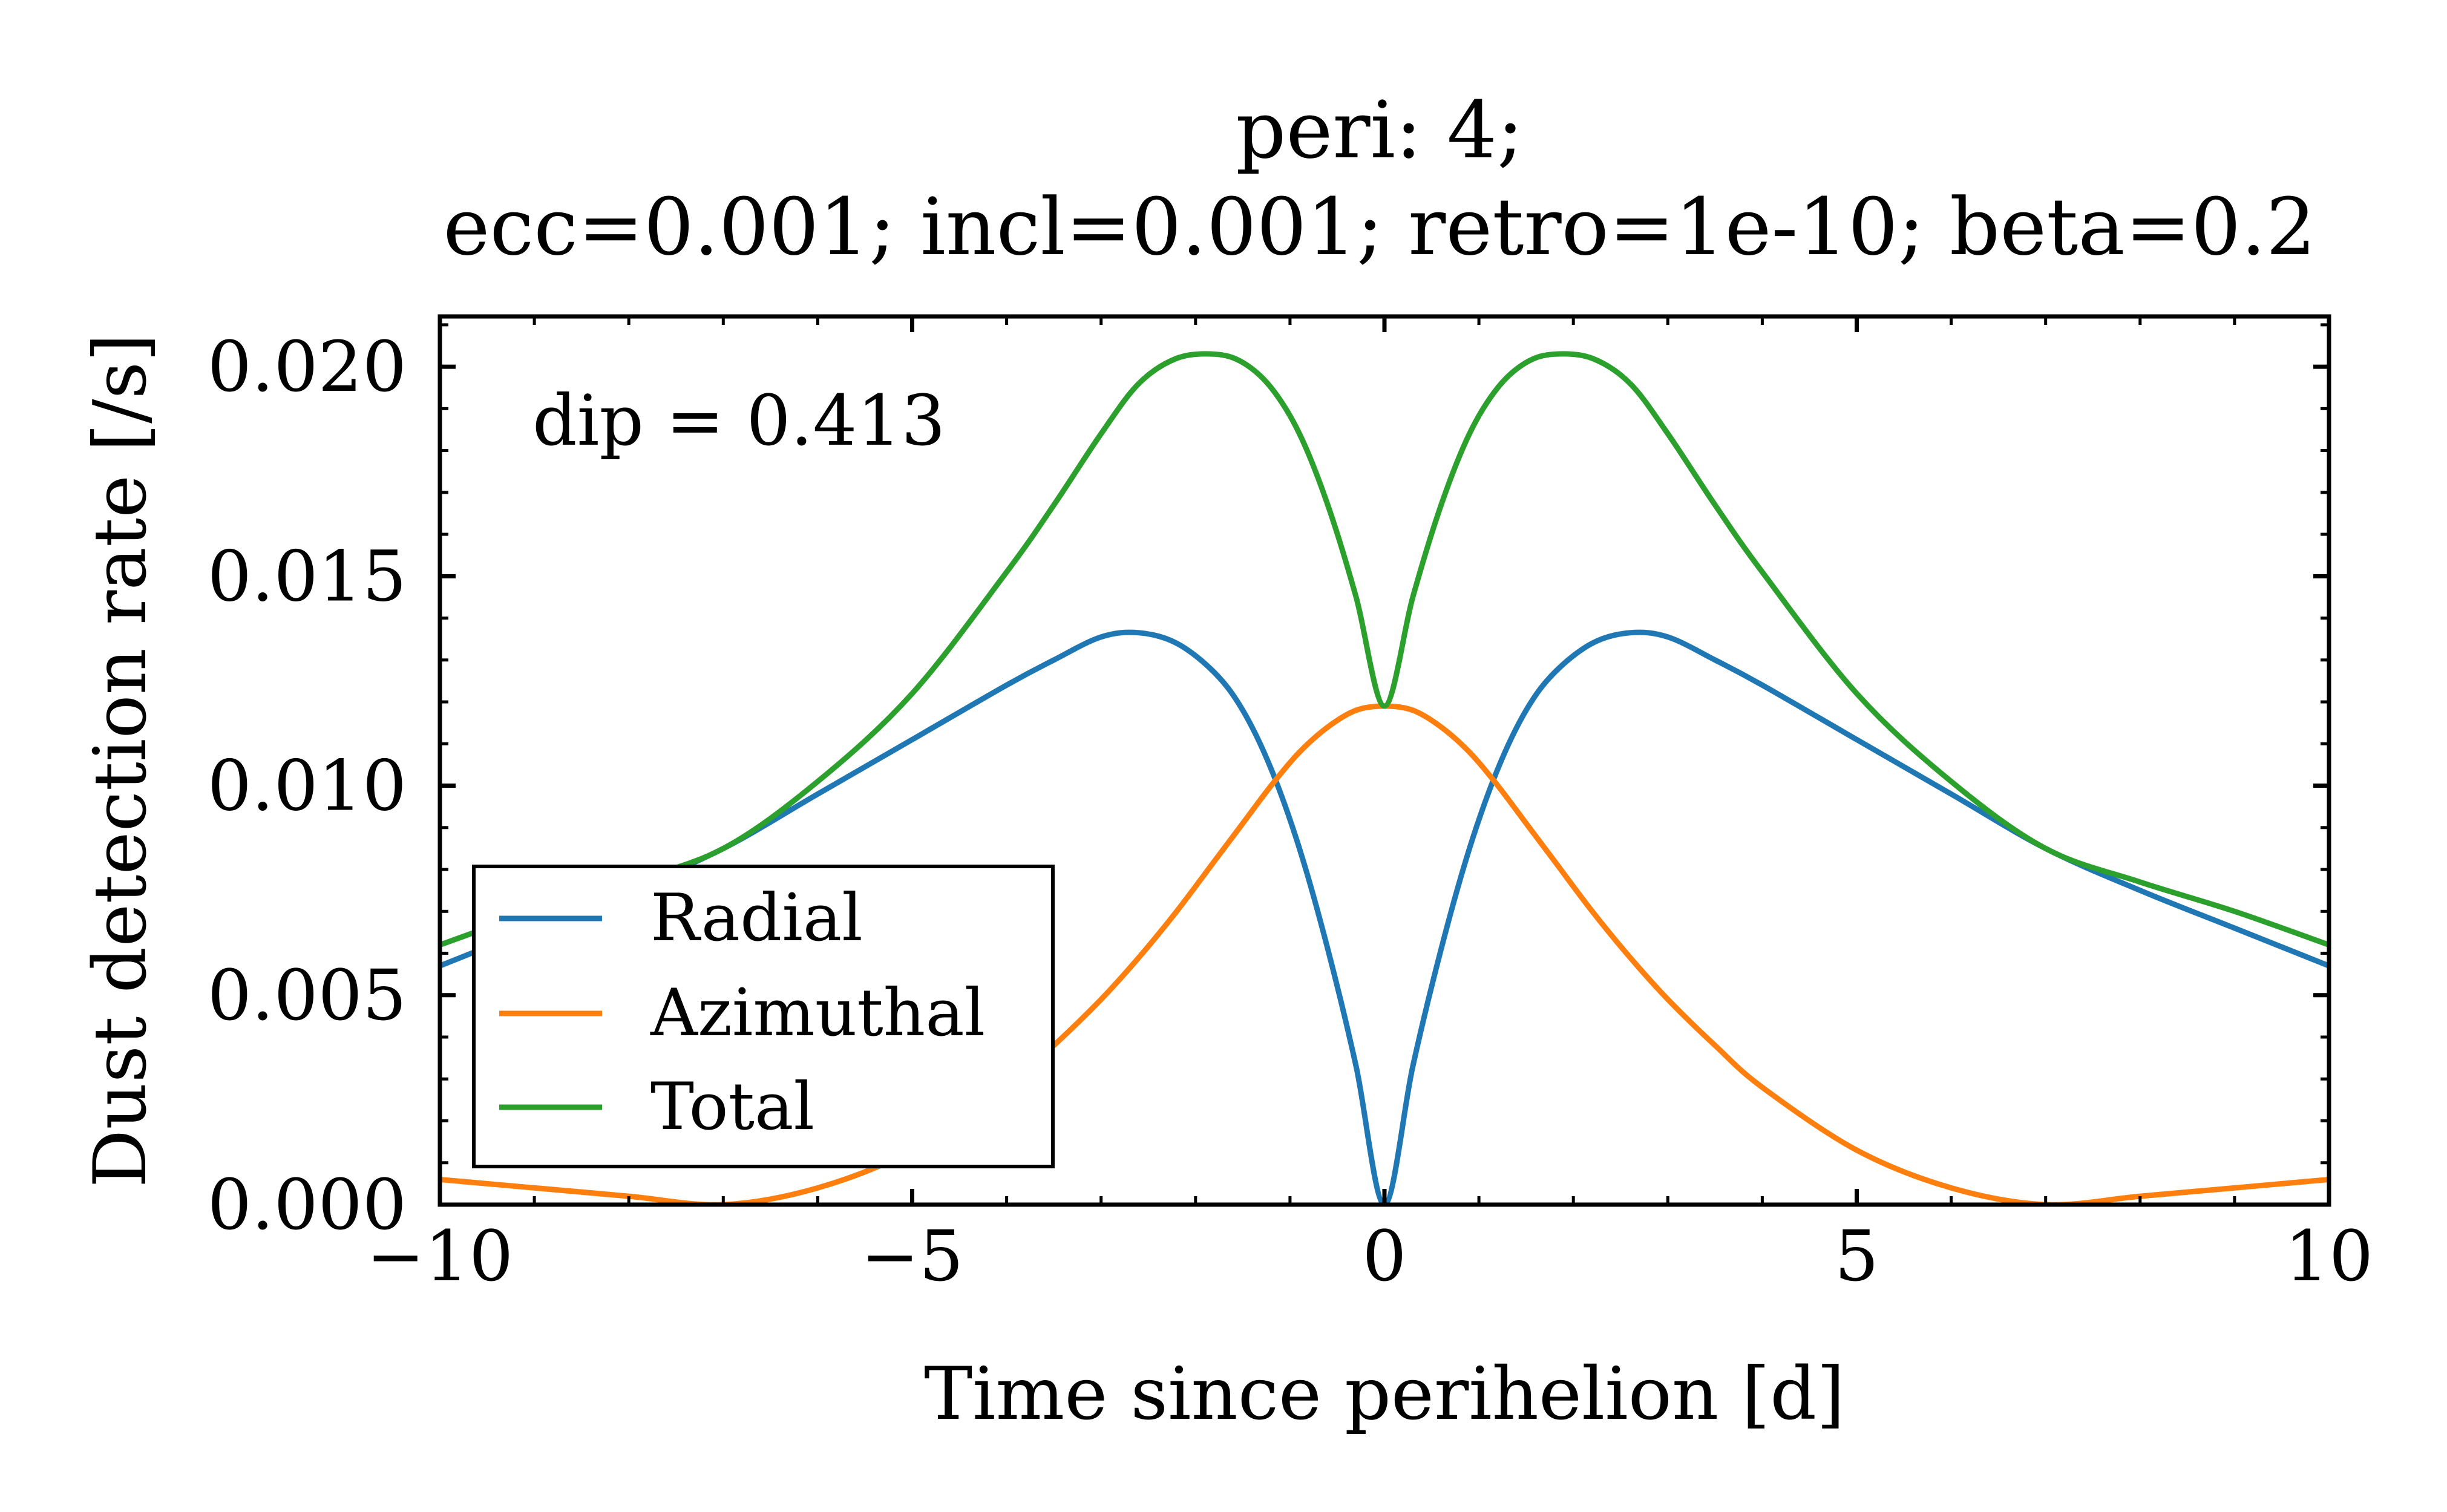  Describe the element at coordinates (756, 918) in the screenshot. I see `legend-label-radial: Radial` at that location.